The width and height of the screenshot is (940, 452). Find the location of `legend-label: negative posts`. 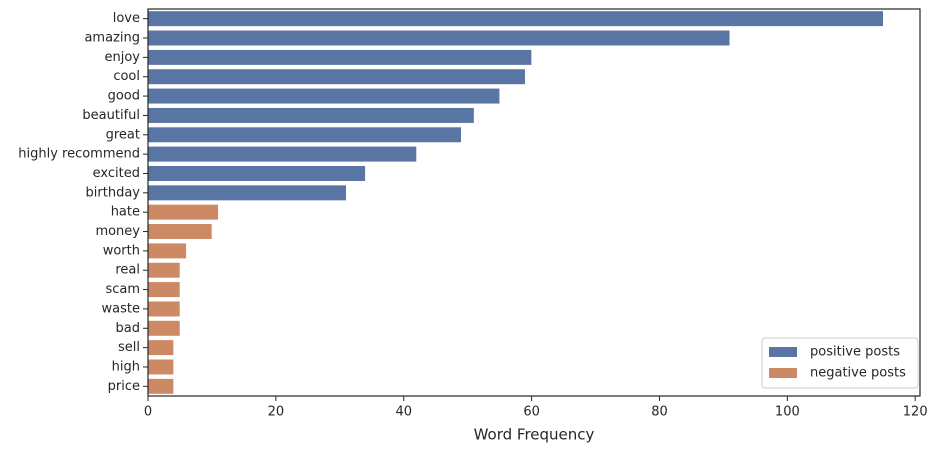

legend-label: negative posts is located at coordinates (858, 373).